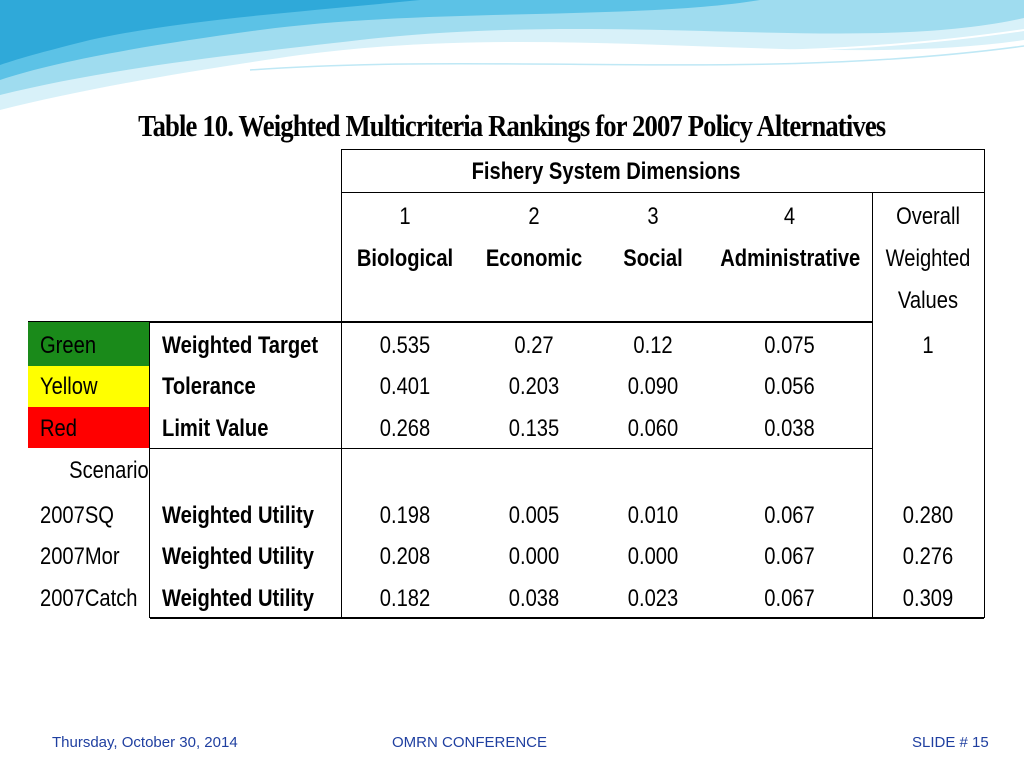 The image size is (1024, 768). I want to click on scenario-name-sq: 2007SQ, so click(77, 515).